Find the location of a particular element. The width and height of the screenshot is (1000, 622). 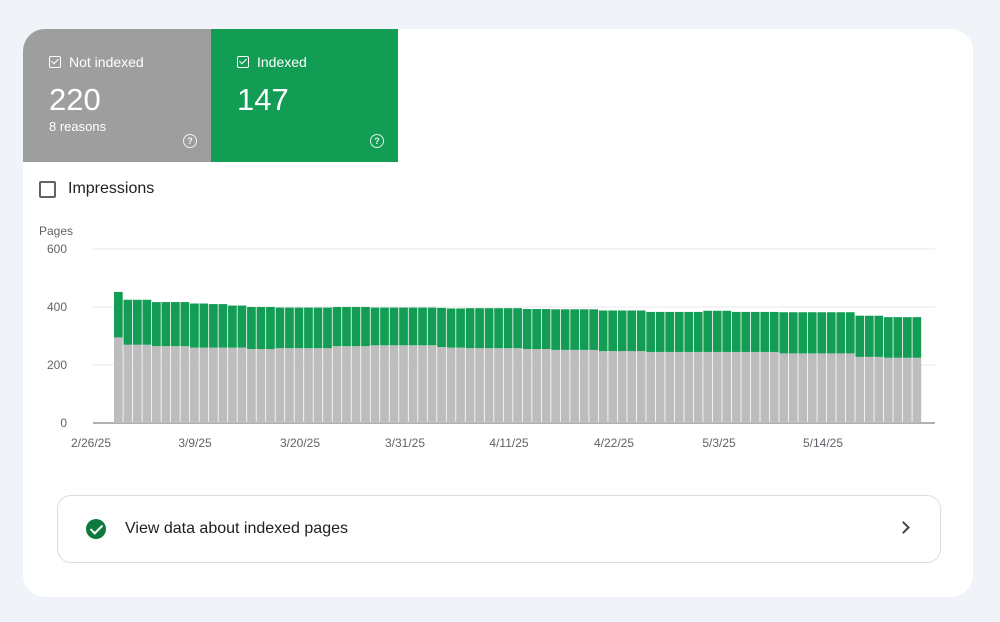

y-axis-label: Pages is located at coordinates (56, 231).